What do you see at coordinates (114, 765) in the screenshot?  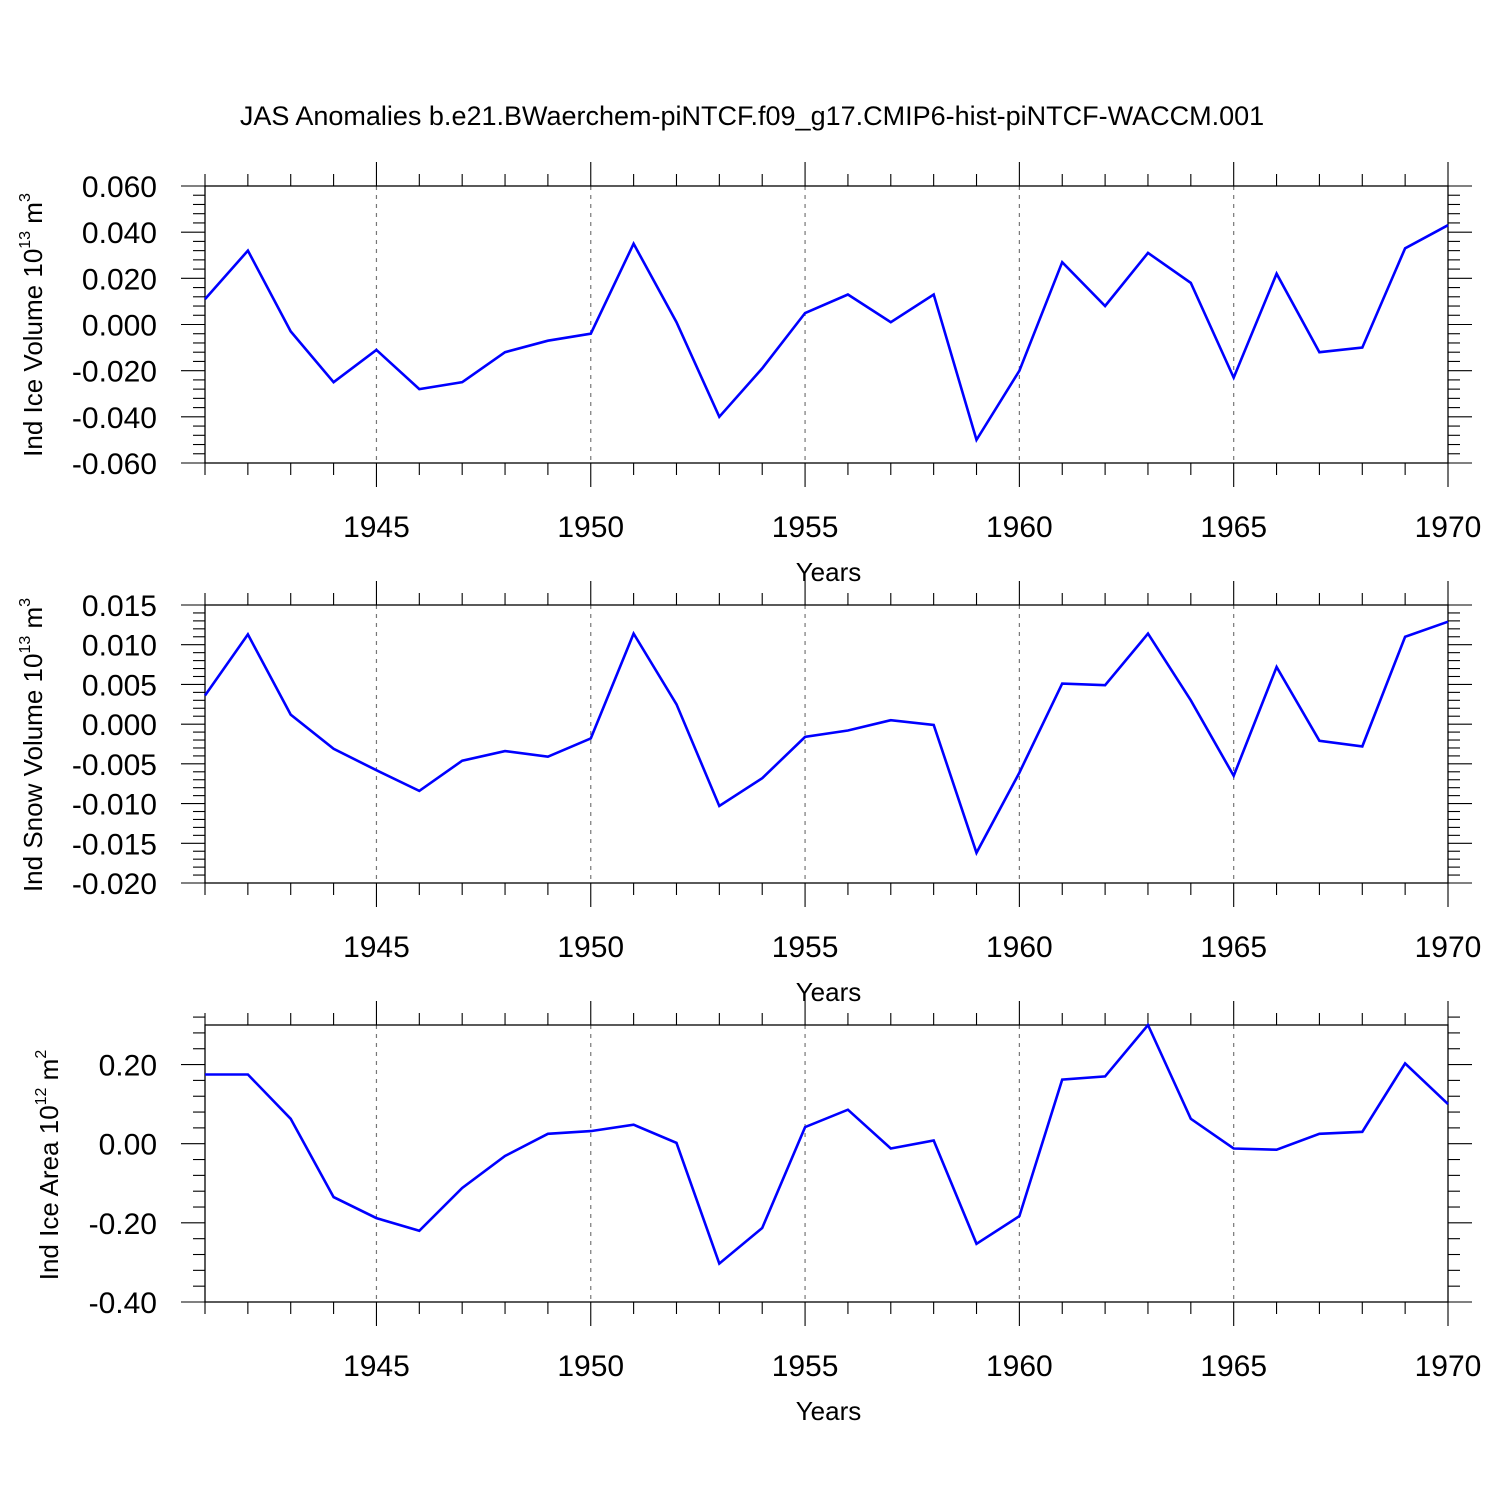 I see `y-tick-label: -0.005` at bounding box center [114, 765].